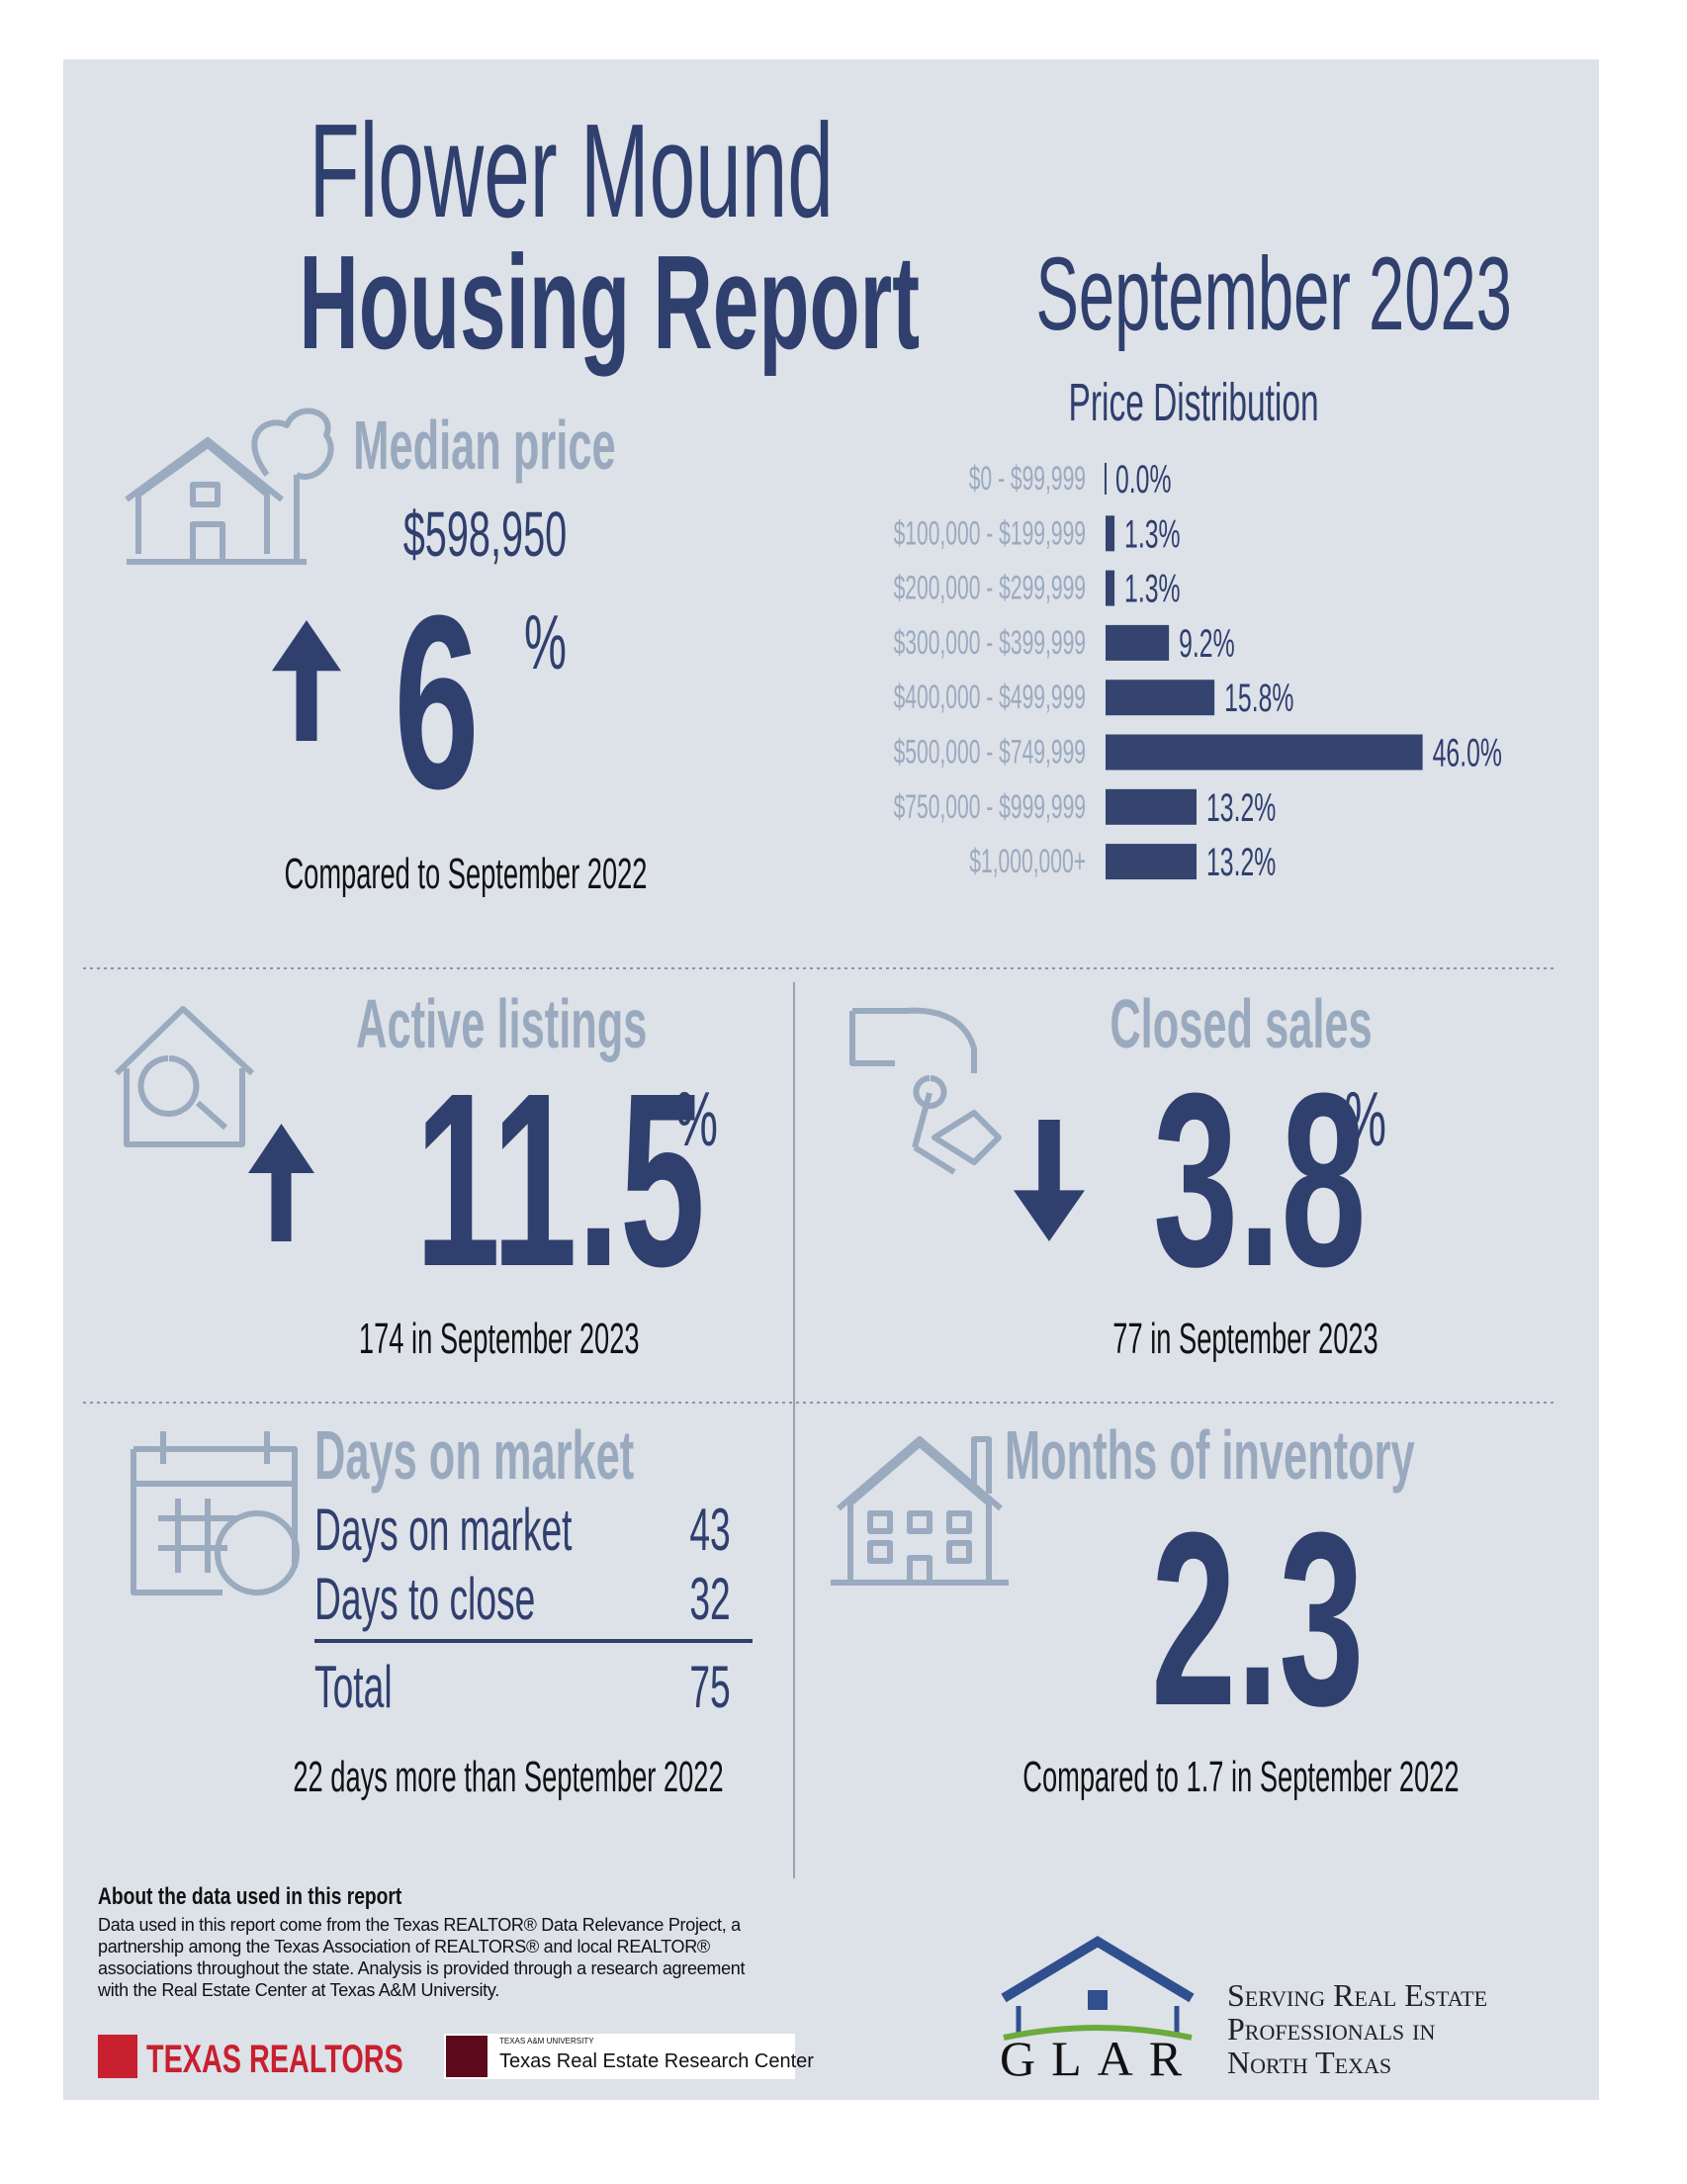 The height and width of the screenshot is (2184, 1687). Describe the element at coordinates (1331, 2029) in the screenshot. I see `tagline-line: Professionals in` at that location.